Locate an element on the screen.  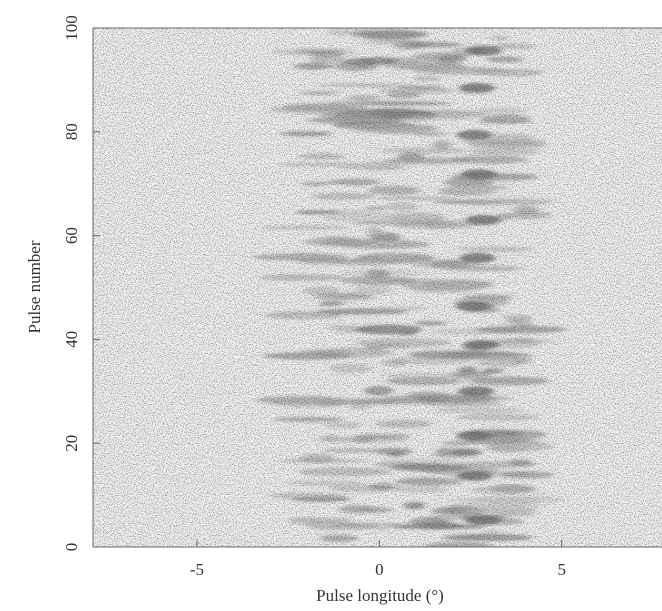
y-tick-label: 80 is located at coordinates (71, 131).